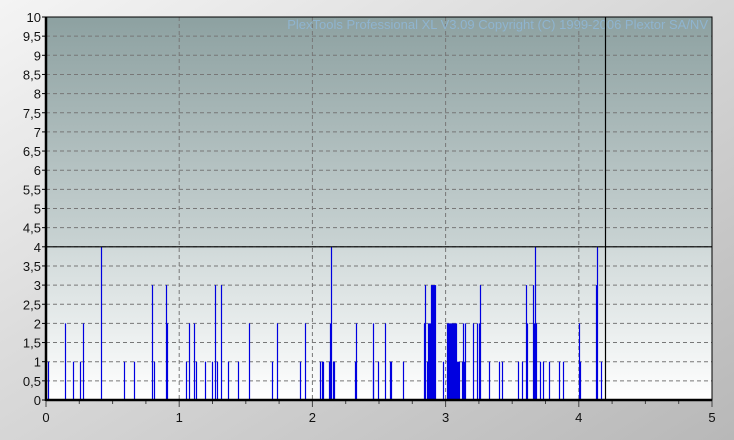 Image resolution: width=734 pixels, height=440 pixels. Describe the element at coordinates (37, 132) in the screenshot. I see `y-tick-label: 7` at that location.